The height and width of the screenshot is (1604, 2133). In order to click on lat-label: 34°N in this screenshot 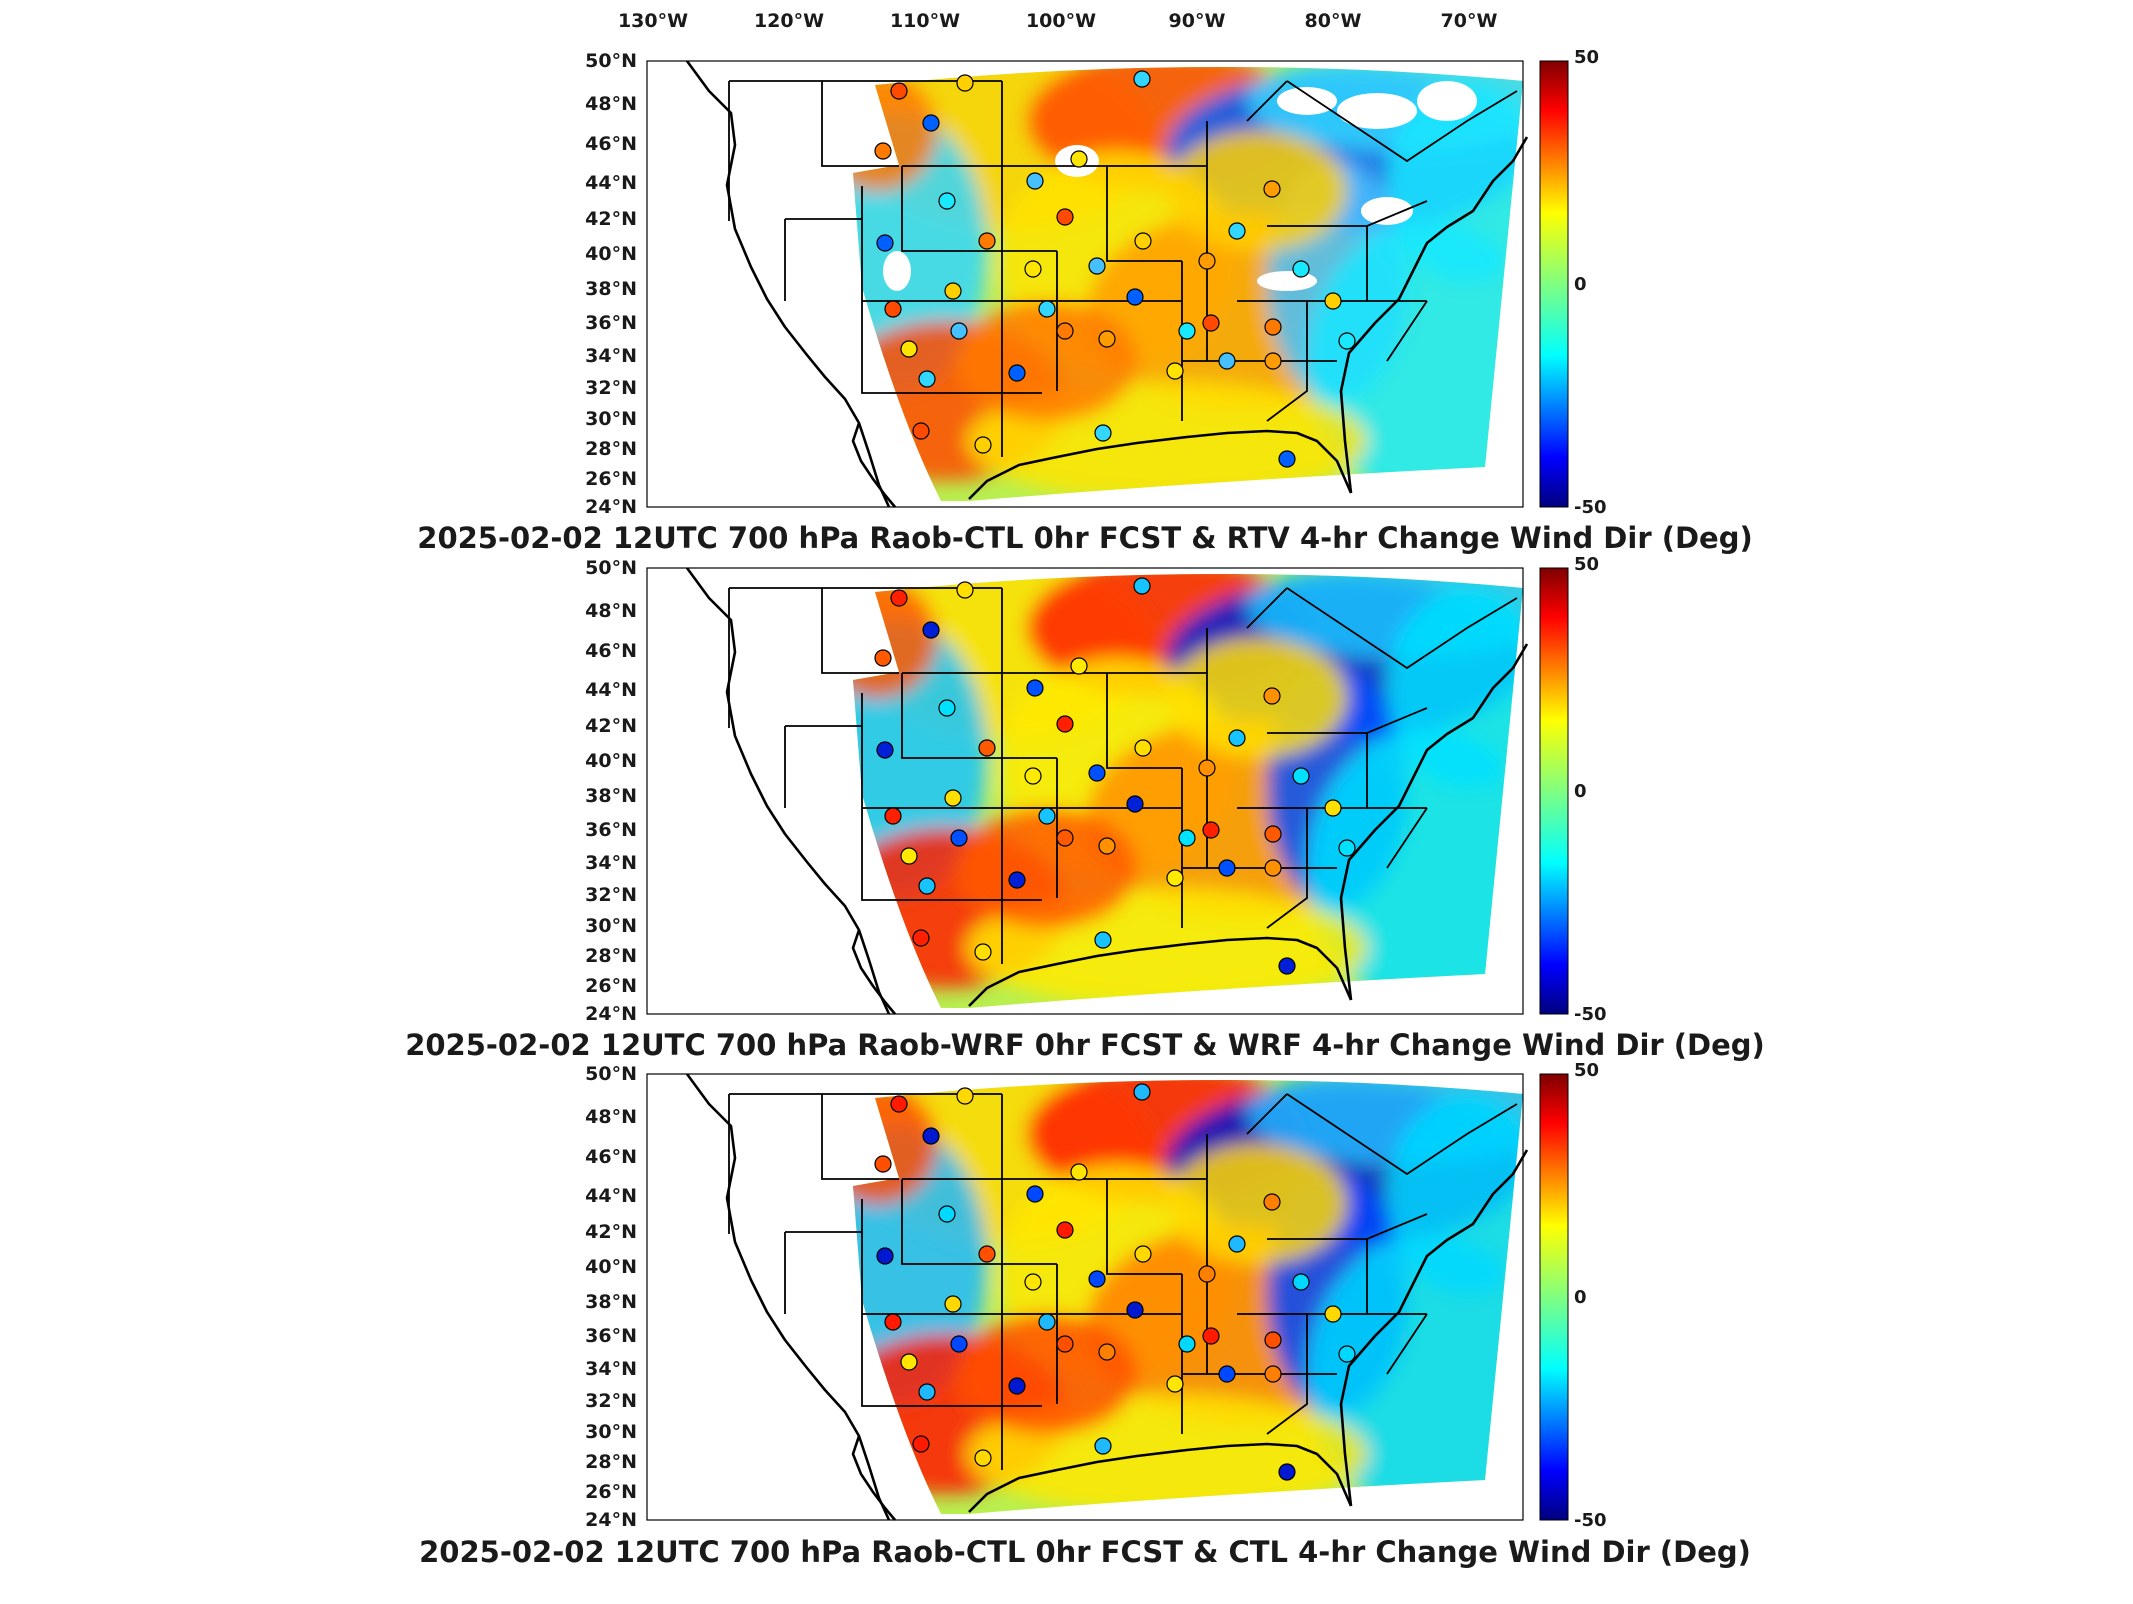, I will do `click(611, 356)`.